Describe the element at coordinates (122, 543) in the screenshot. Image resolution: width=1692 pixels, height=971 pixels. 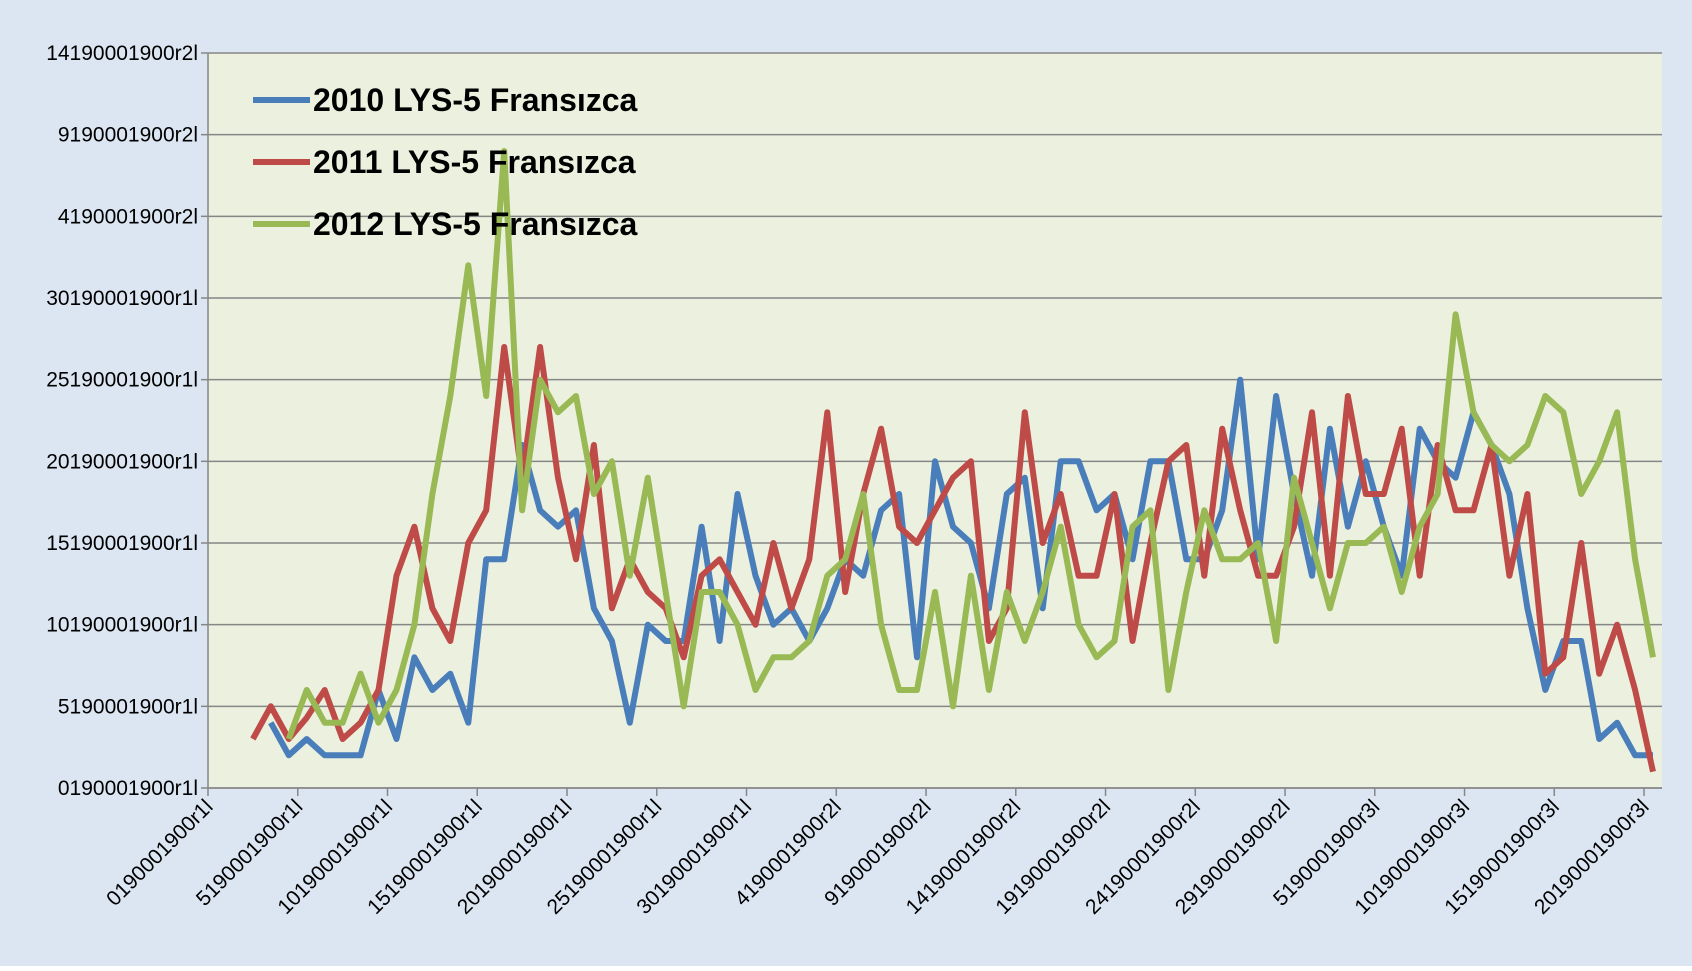
I see `y-tick-label: 15190001900r1l` at that location.